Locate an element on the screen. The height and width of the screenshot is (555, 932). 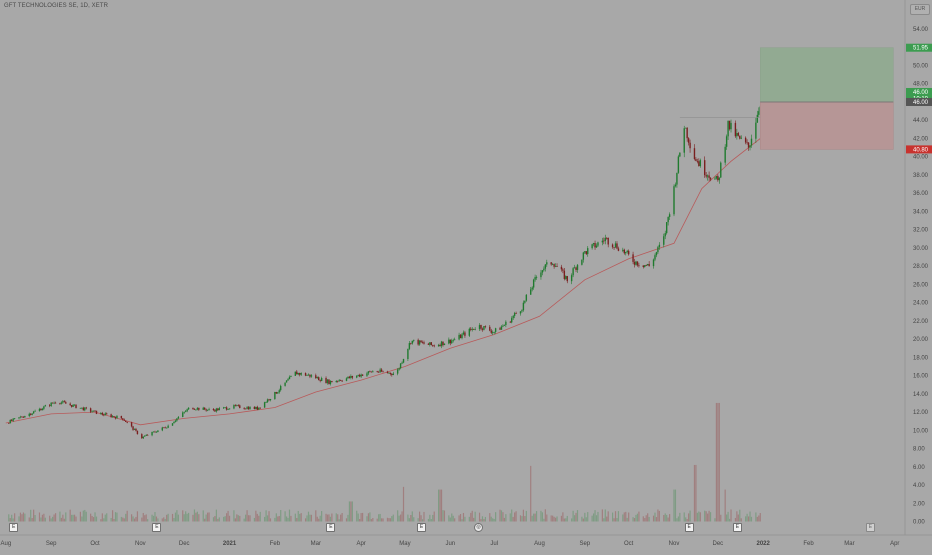
price-tick-label: 32.00 is located at coordinates (921, 231).